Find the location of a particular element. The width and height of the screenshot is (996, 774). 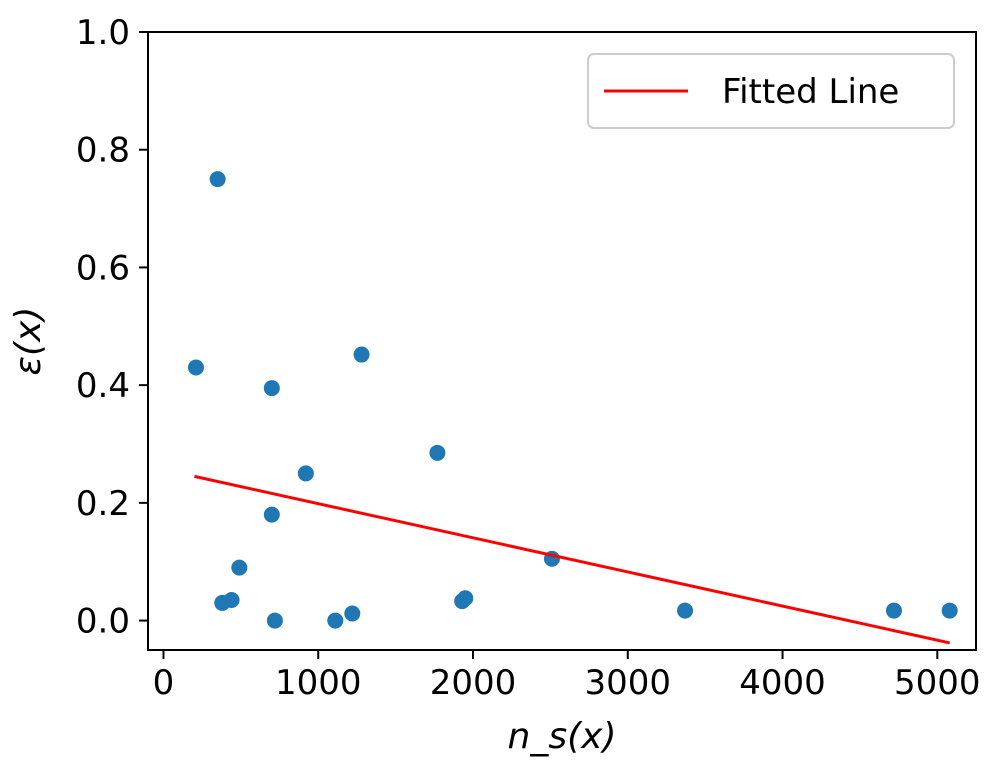

legend: Fitted Line is located at coordinates (771, 91).